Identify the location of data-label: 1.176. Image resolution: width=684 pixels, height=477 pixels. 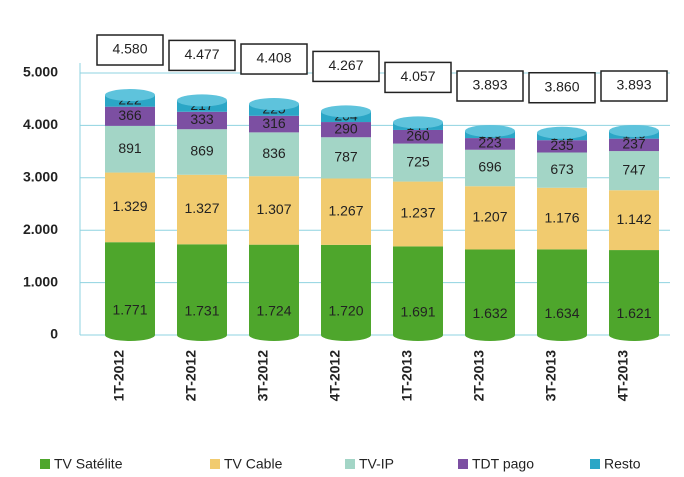
(561, 217).